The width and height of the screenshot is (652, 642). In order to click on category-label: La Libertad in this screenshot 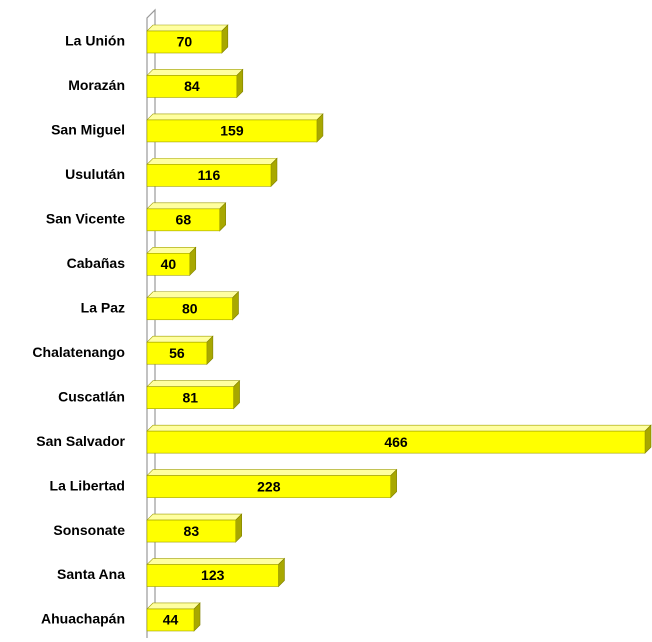, I will do `click(87, 485)`.